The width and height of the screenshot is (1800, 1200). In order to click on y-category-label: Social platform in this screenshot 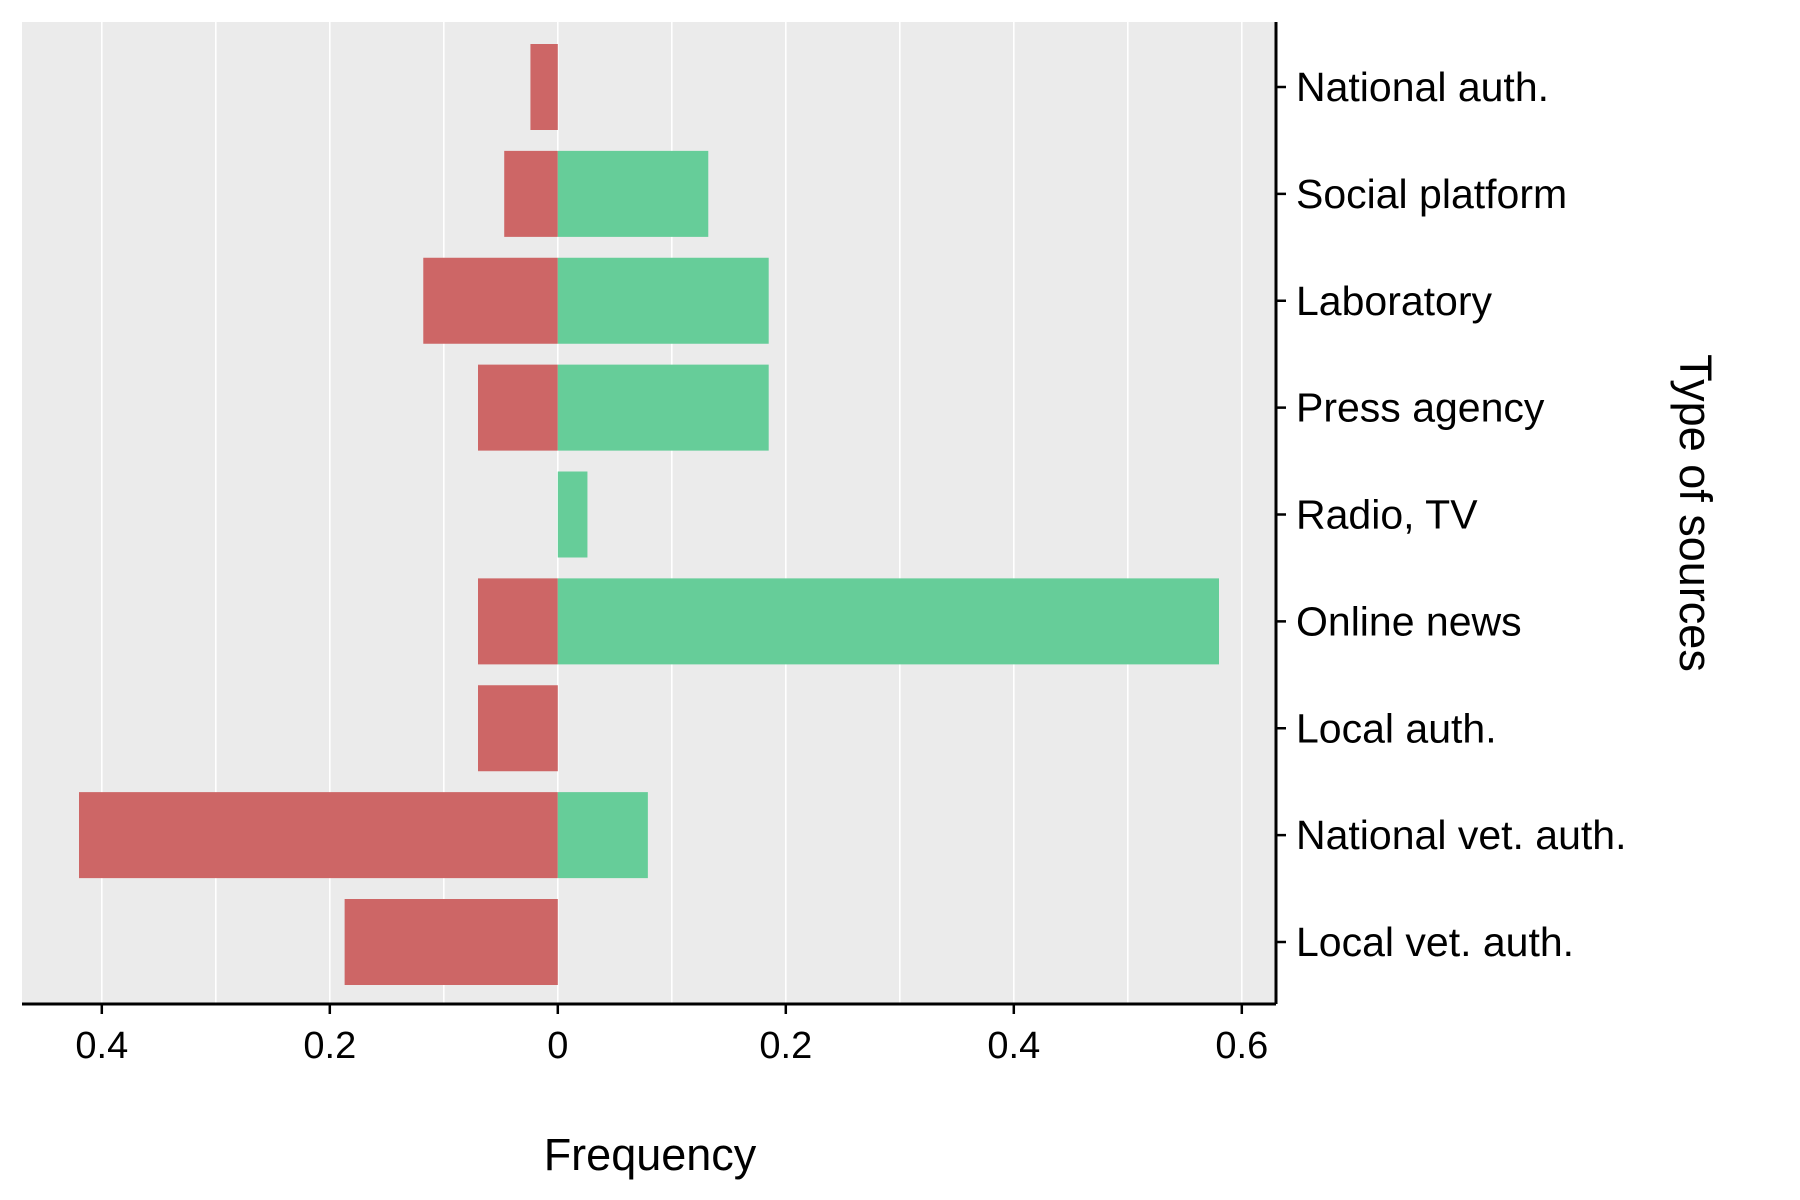, I will do `click(1431, 194)`.